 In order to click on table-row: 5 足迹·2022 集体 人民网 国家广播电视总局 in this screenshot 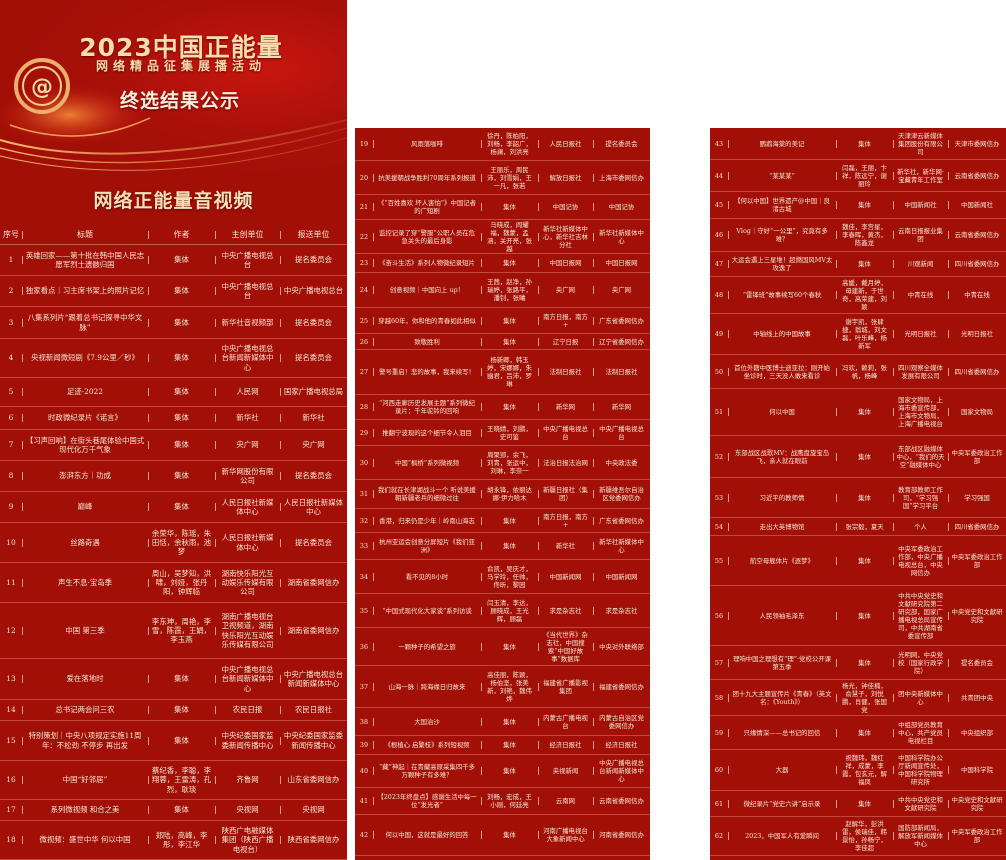, I will do `click(173, 392)`.